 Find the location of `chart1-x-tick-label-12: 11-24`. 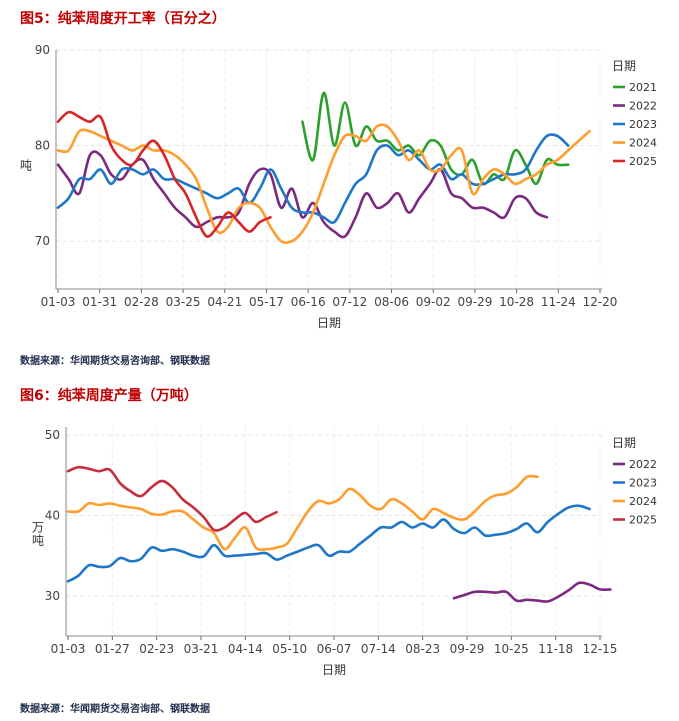

chart1-x-tick-label-12: 11-24 is located at coordinates (558, 302).